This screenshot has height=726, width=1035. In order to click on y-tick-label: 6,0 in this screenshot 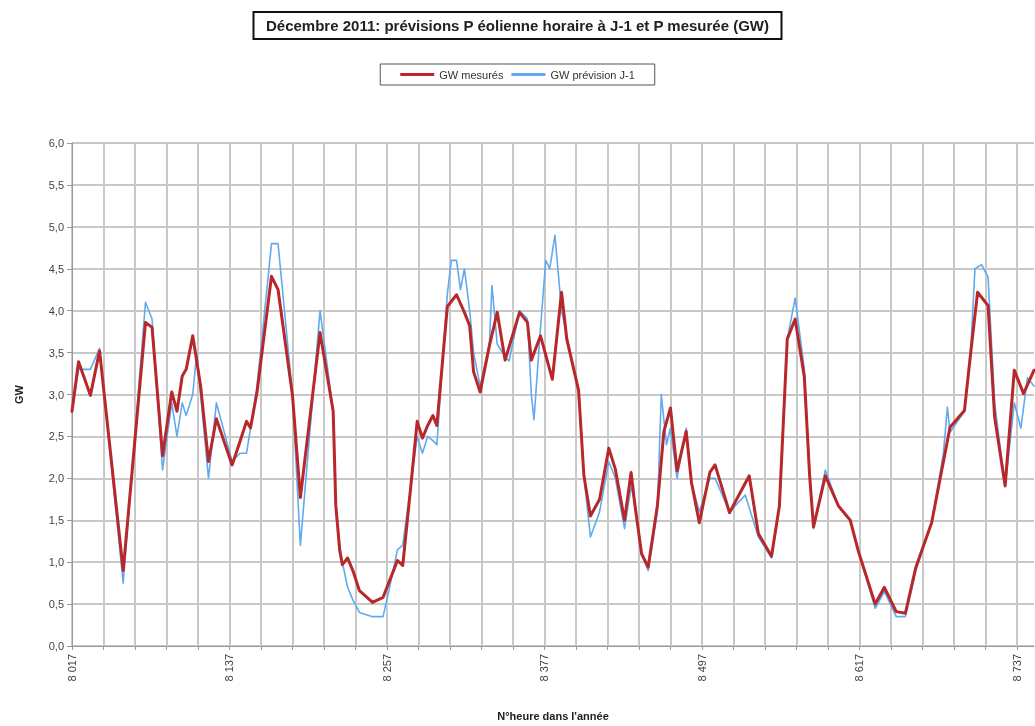, I will do `click(56, 143)`.